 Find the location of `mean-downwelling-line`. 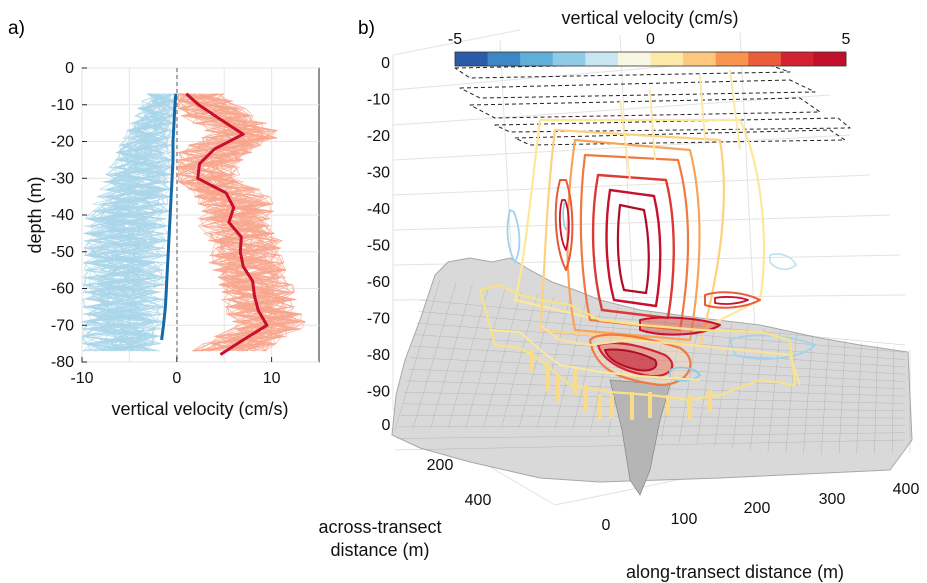

mean-downwelling-line is located at coordinates (169, 217).